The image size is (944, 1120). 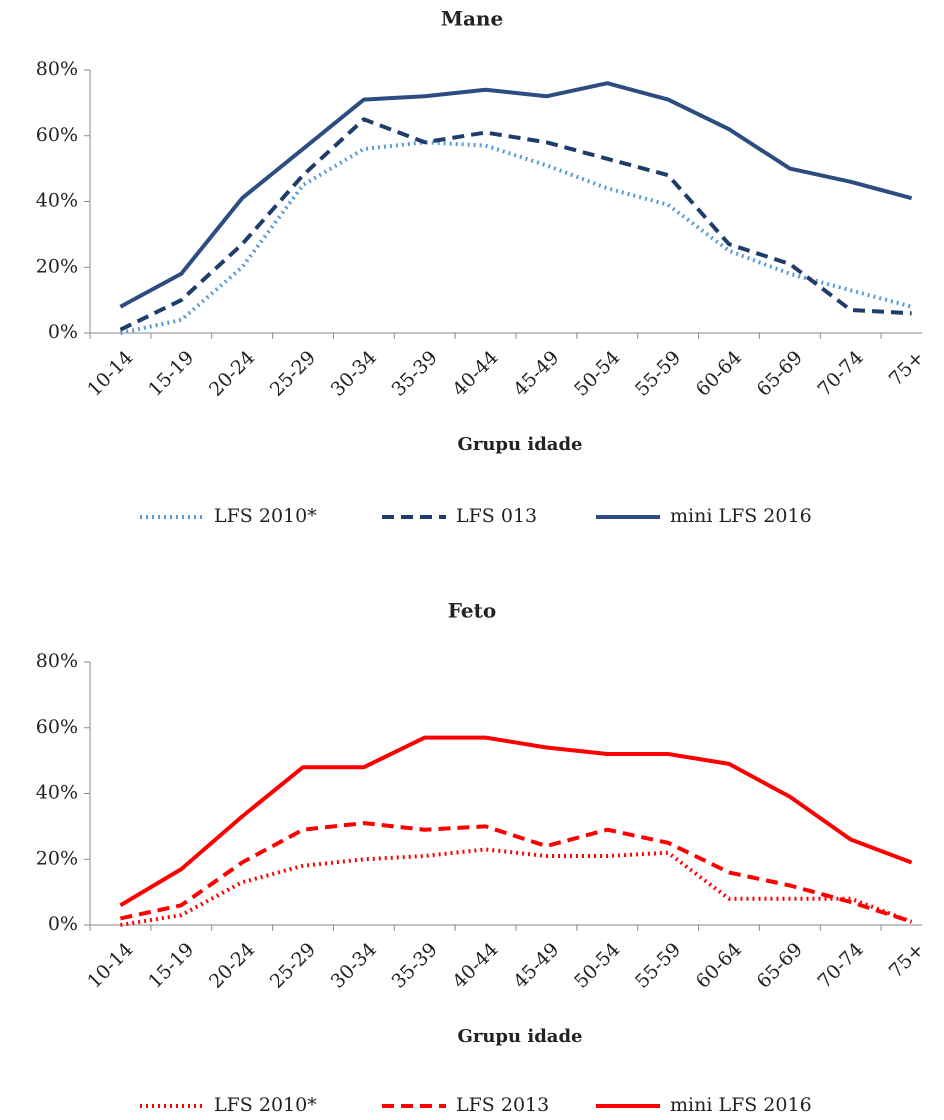 I want to click on chart-title: Feto, so click(x=472, y=611).